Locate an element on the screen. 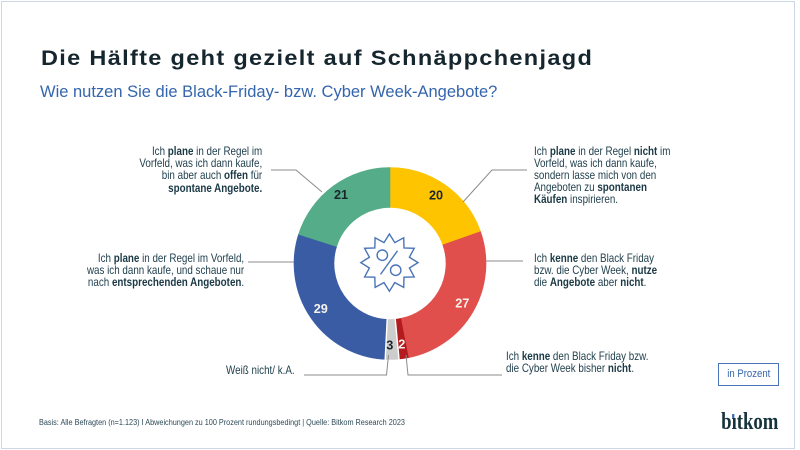 This screenshot has width=800, height=450. svg-text: 29 is located at coordinates (321, 309).